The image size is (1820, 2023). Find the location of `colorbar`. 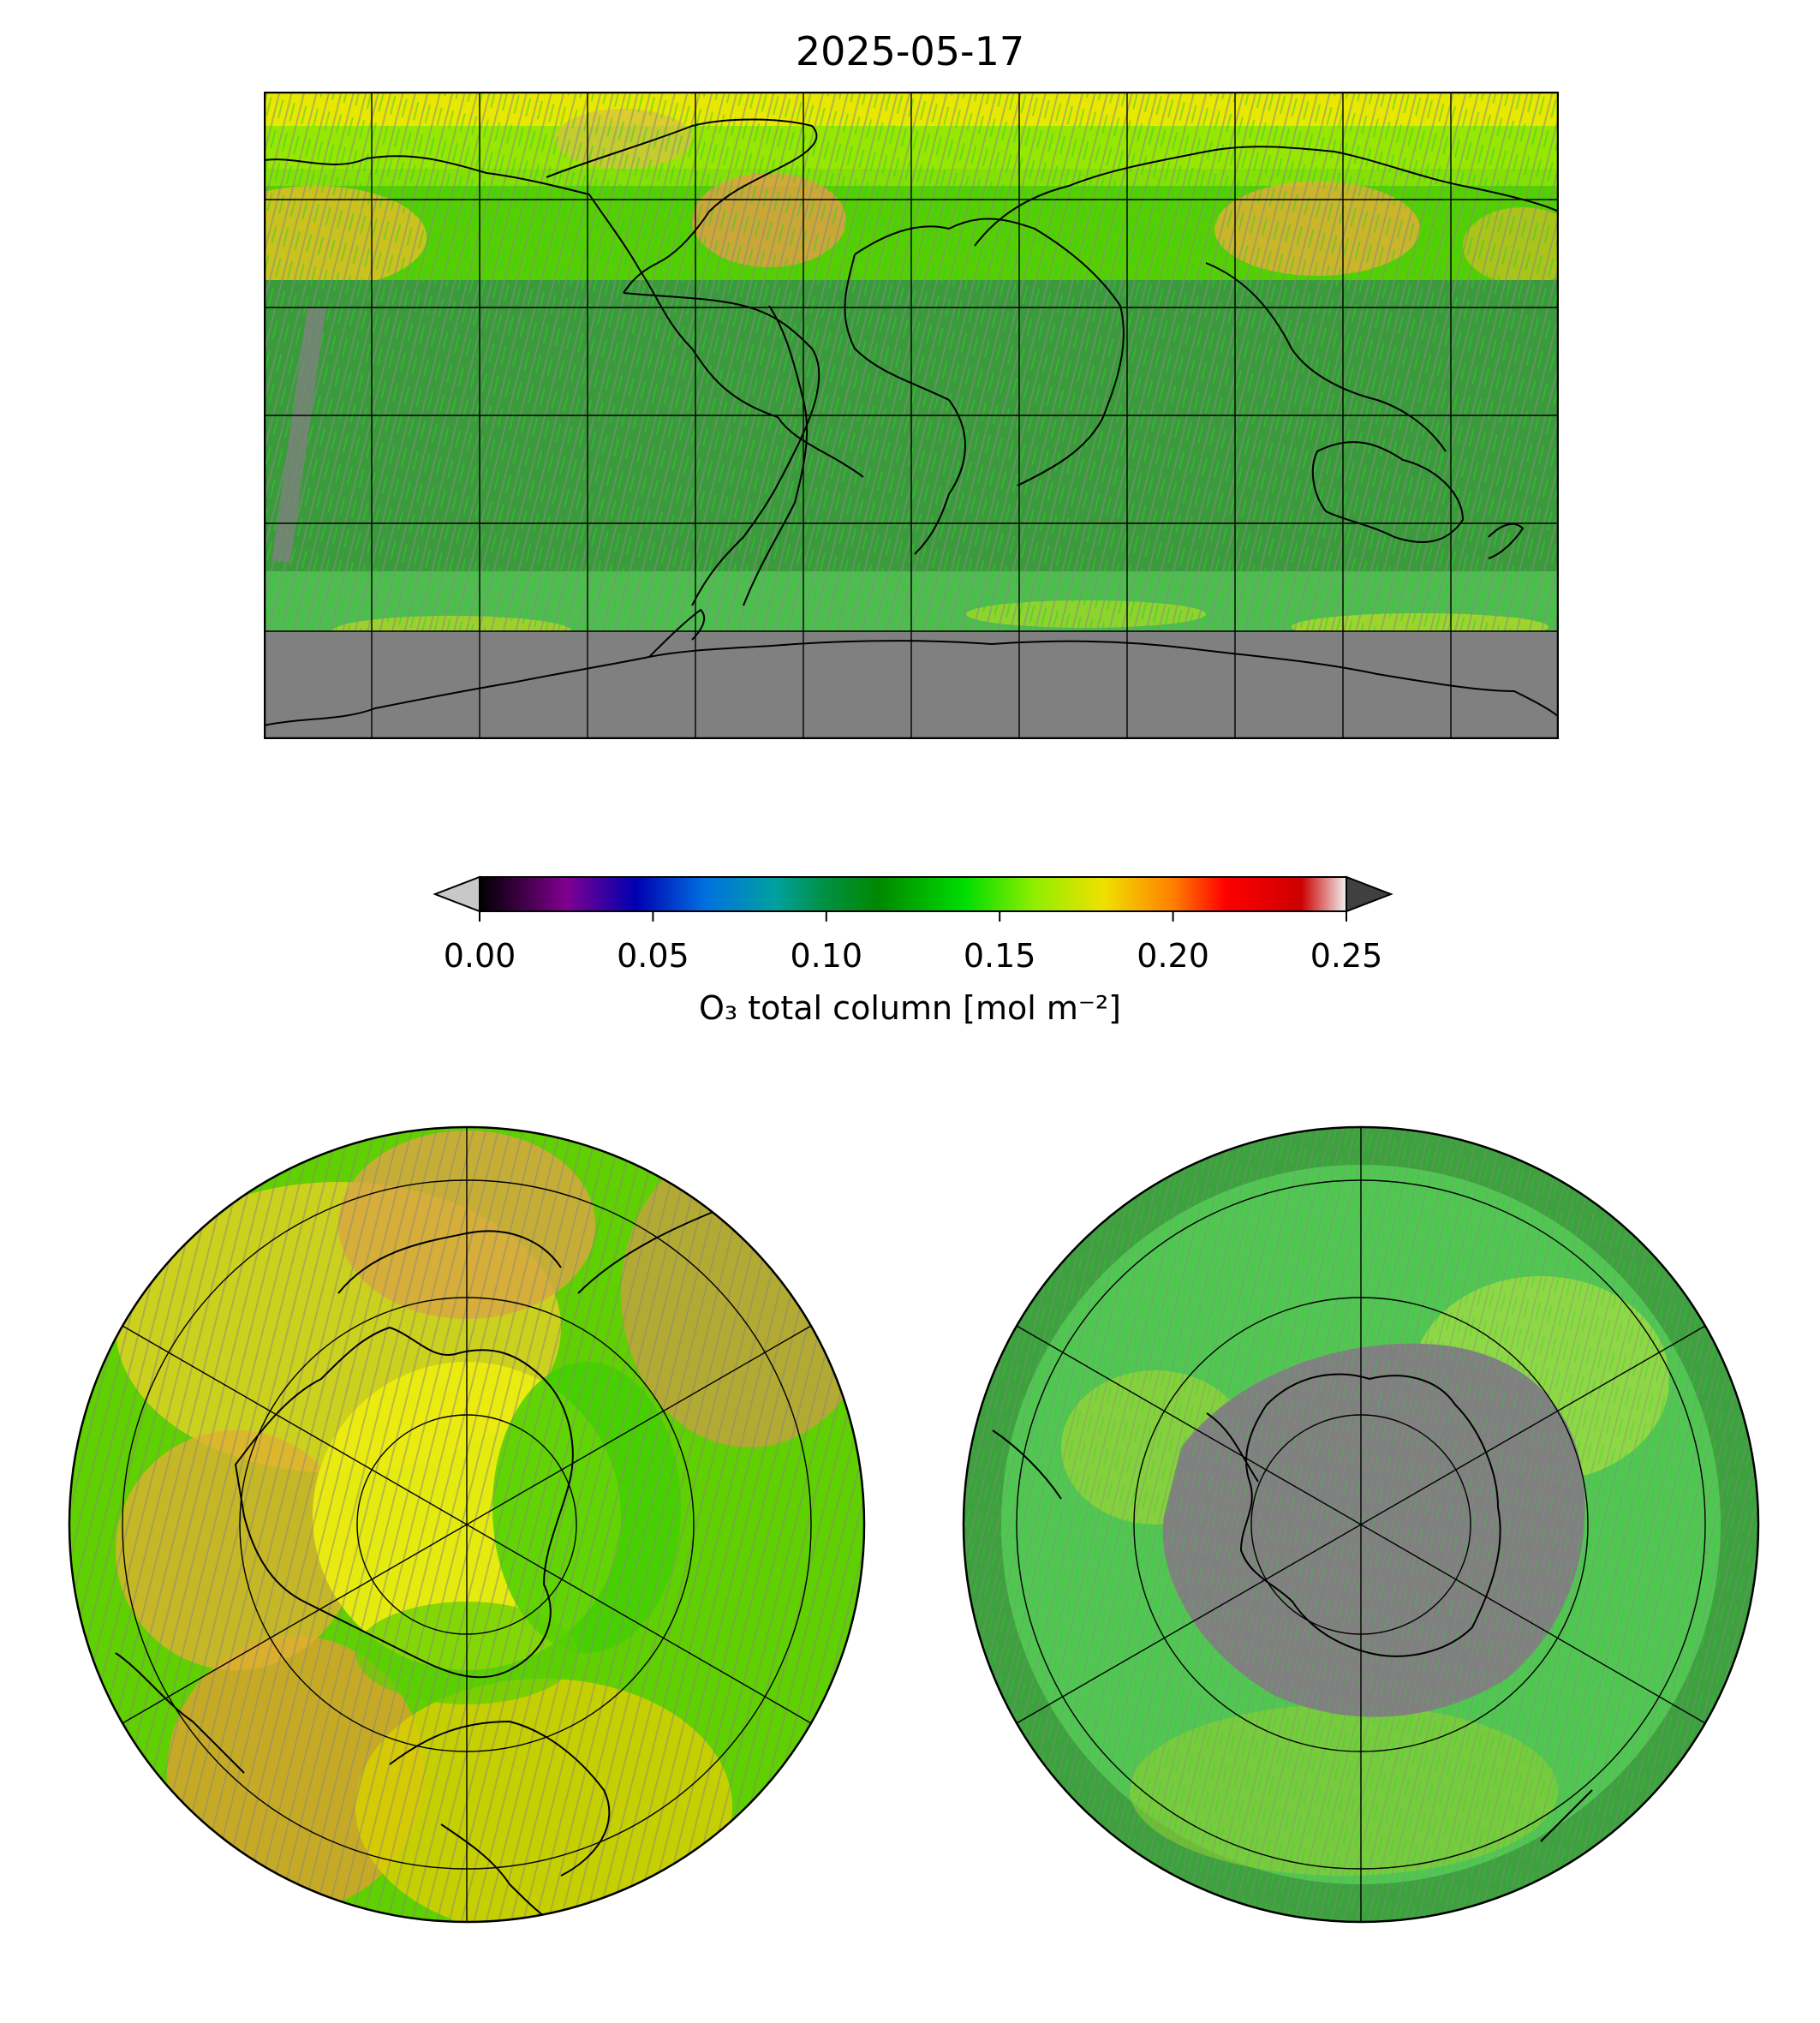

colorbar is located at coordinates (913, 898).